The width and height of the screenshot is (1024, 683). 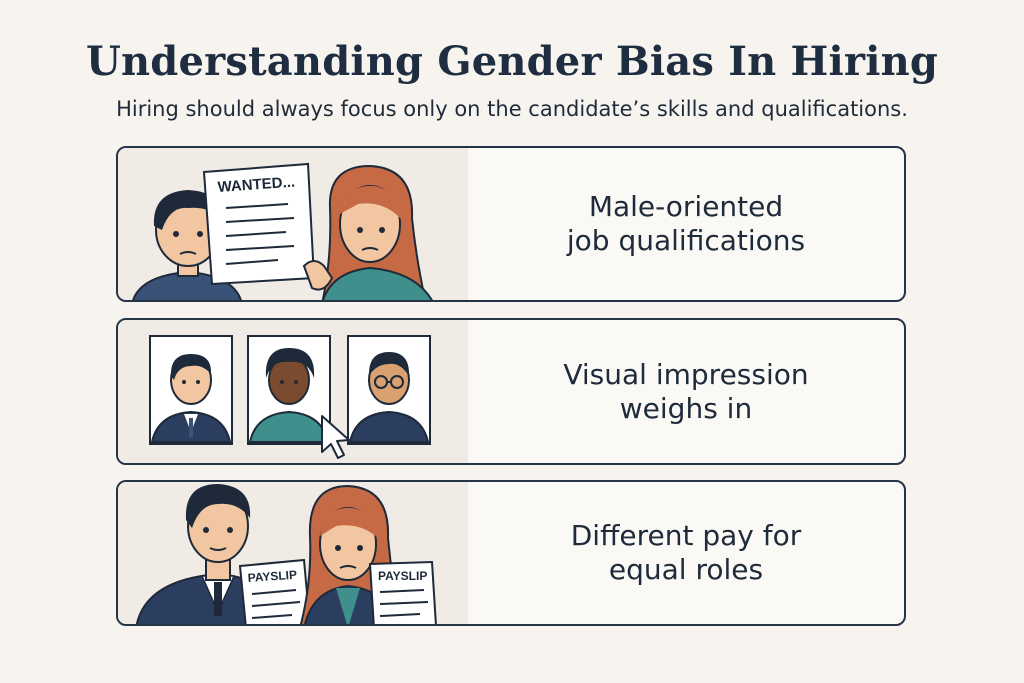 What do you see at coordinates (293, 553) in the screenshot?
I see `card-illustration: PAYSLIP PAYSLIP` at bounding box center [293, 553].